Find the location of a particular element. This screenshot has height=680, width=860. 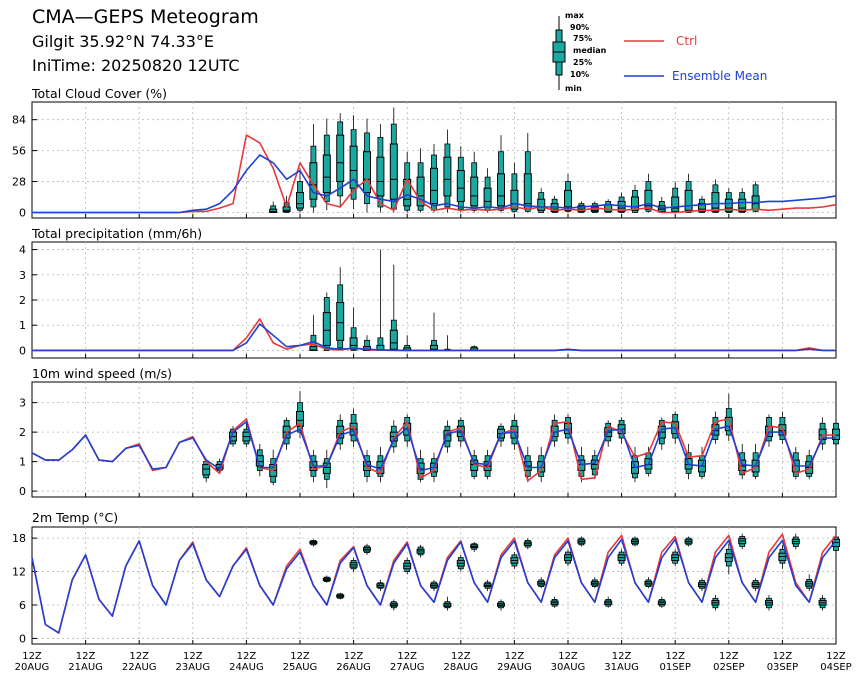

y-tick-label: 28 is located at coordinates (19, 182).